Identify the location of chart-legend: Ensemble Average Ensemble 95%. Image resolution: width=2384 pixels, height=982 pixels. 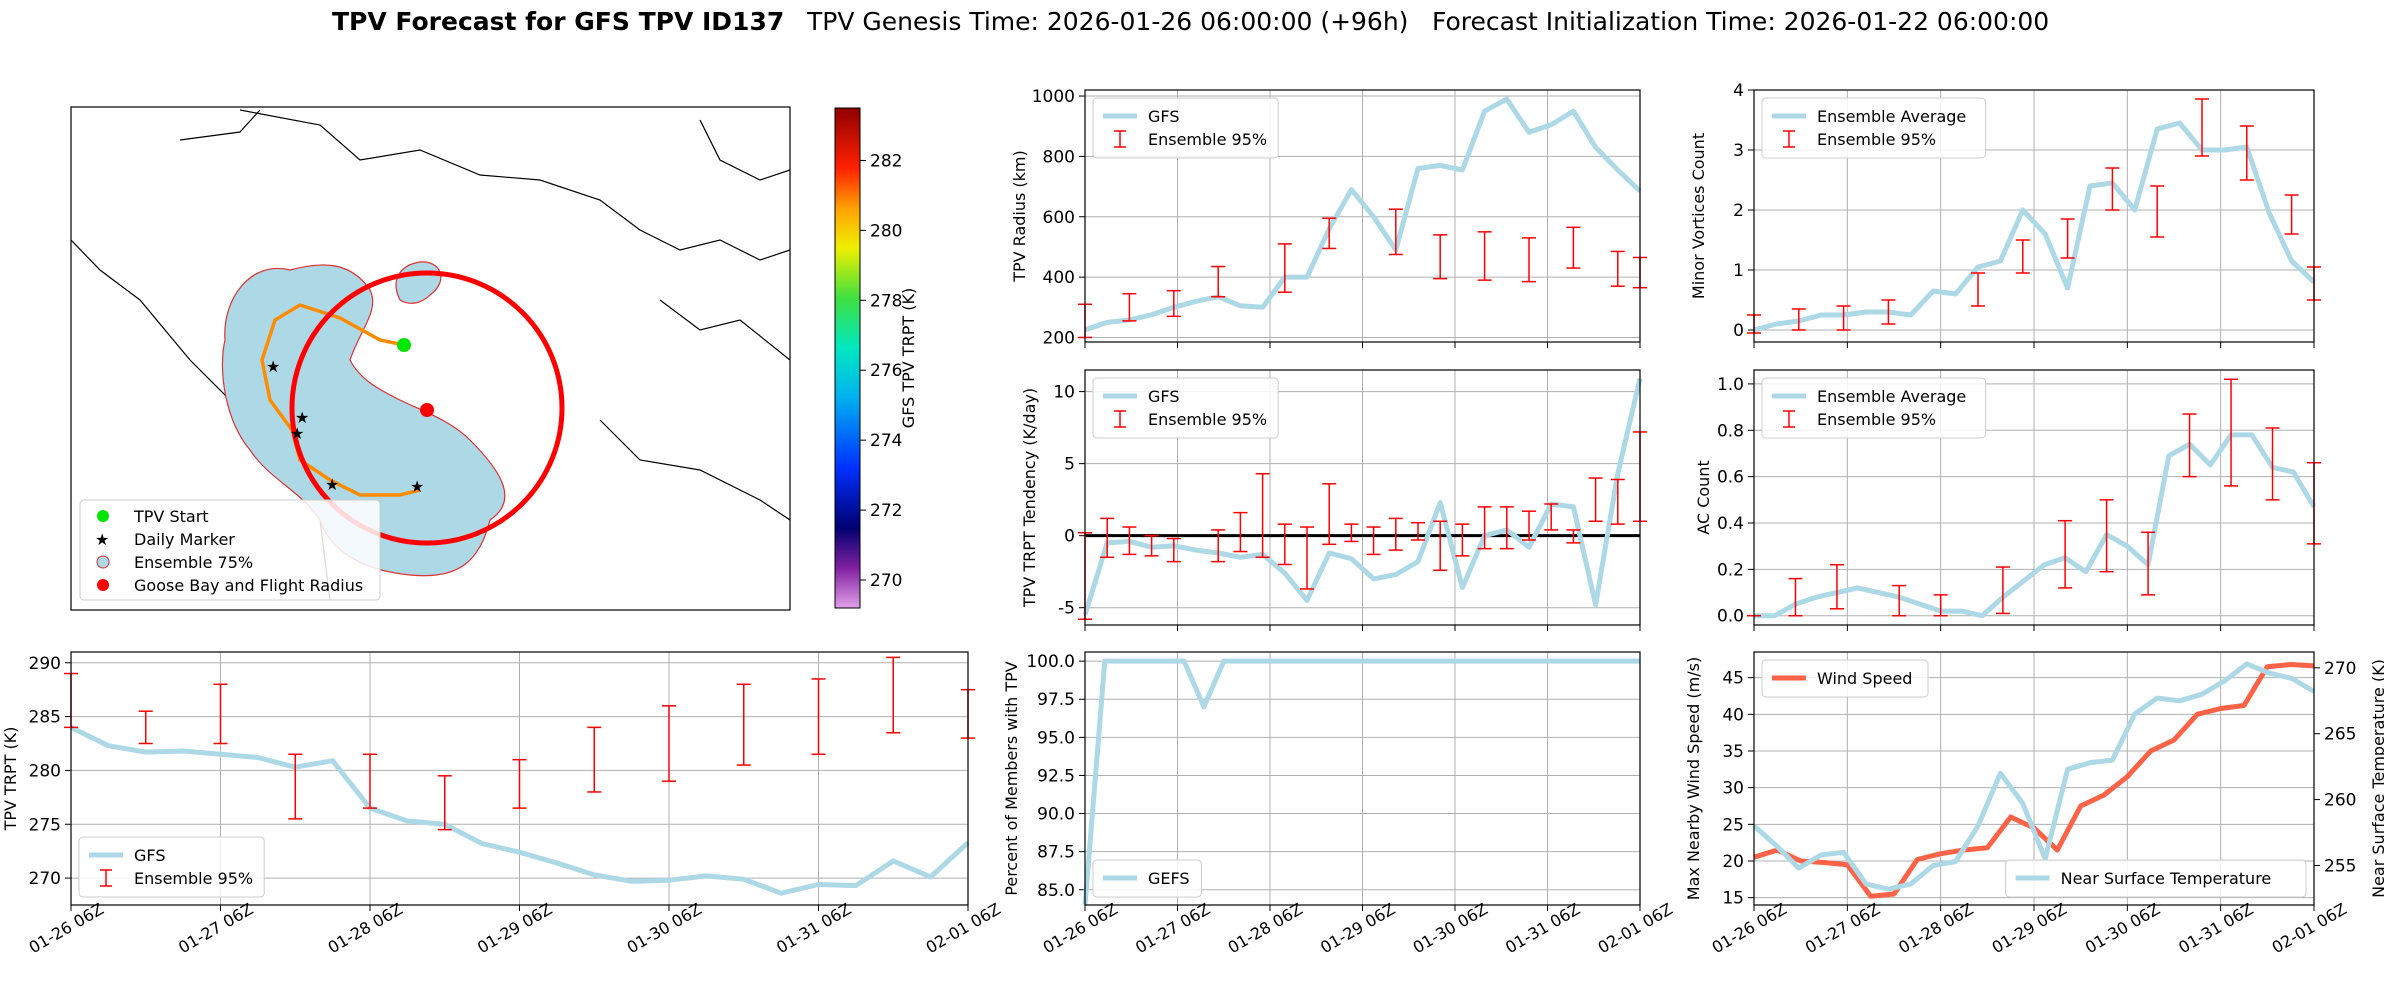
(1874, 408).